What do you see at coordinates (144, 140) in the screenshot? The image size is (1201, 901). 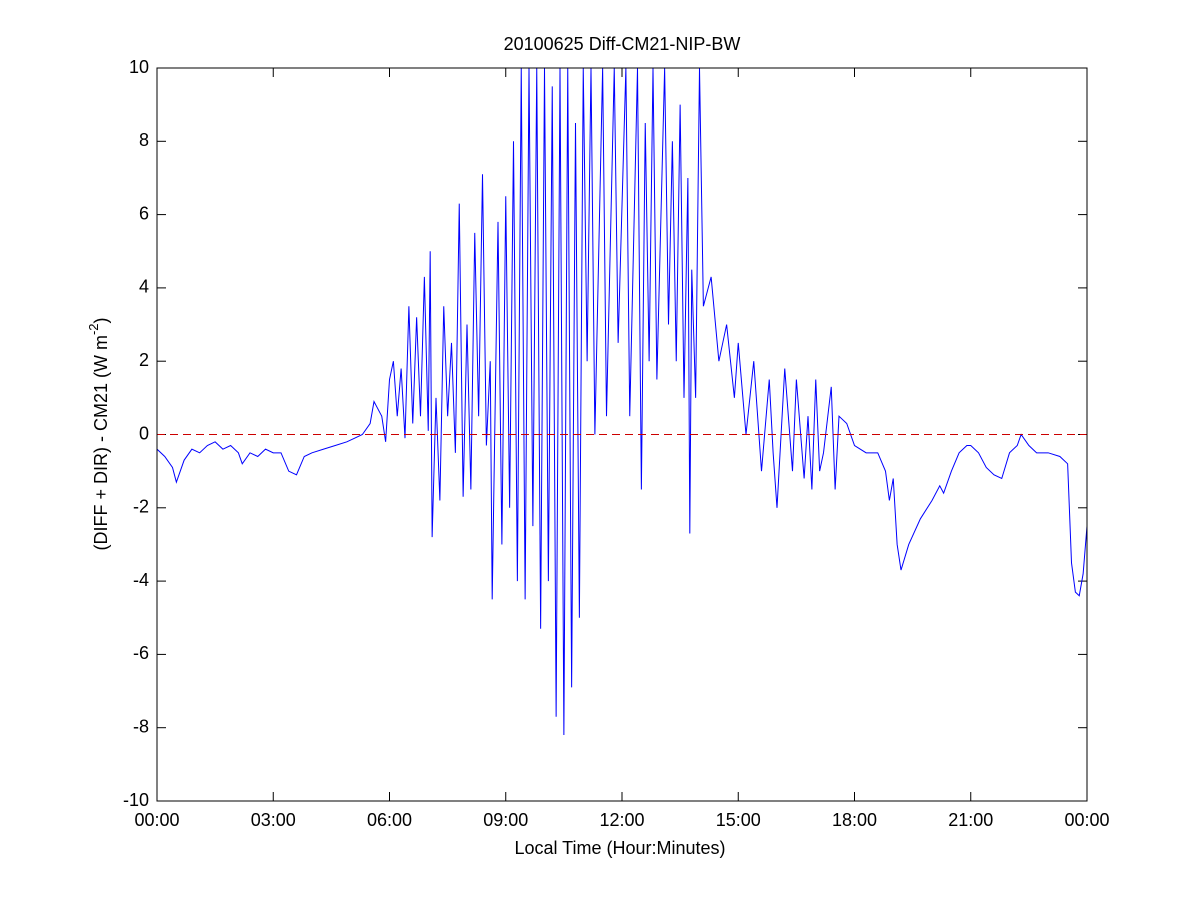 I see `y-tick-label: 8` at bounding box center [144, 140].